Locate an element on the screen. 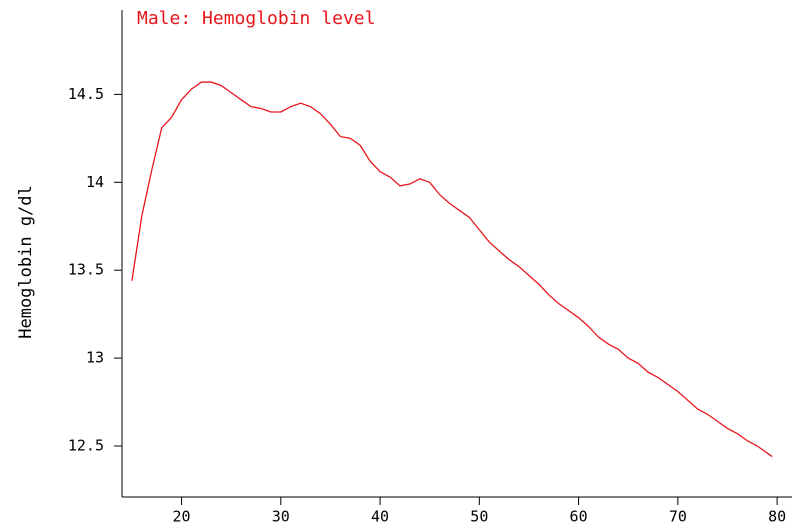  x-tick-label: 70 is located at coordinates (678, 517).